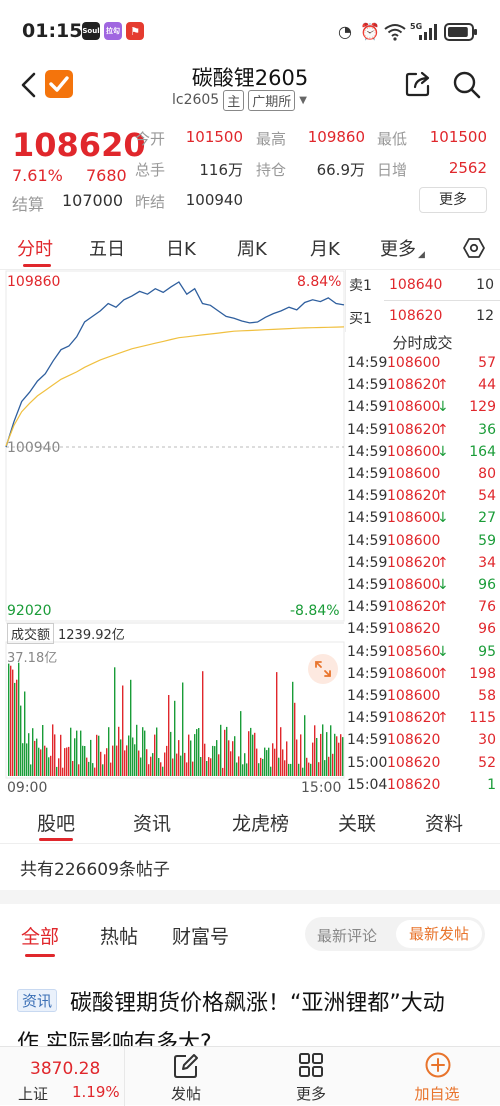  Describe the element at coordinates (33, 1094) in the screenshot. I see `index-name: 上证` at that location.